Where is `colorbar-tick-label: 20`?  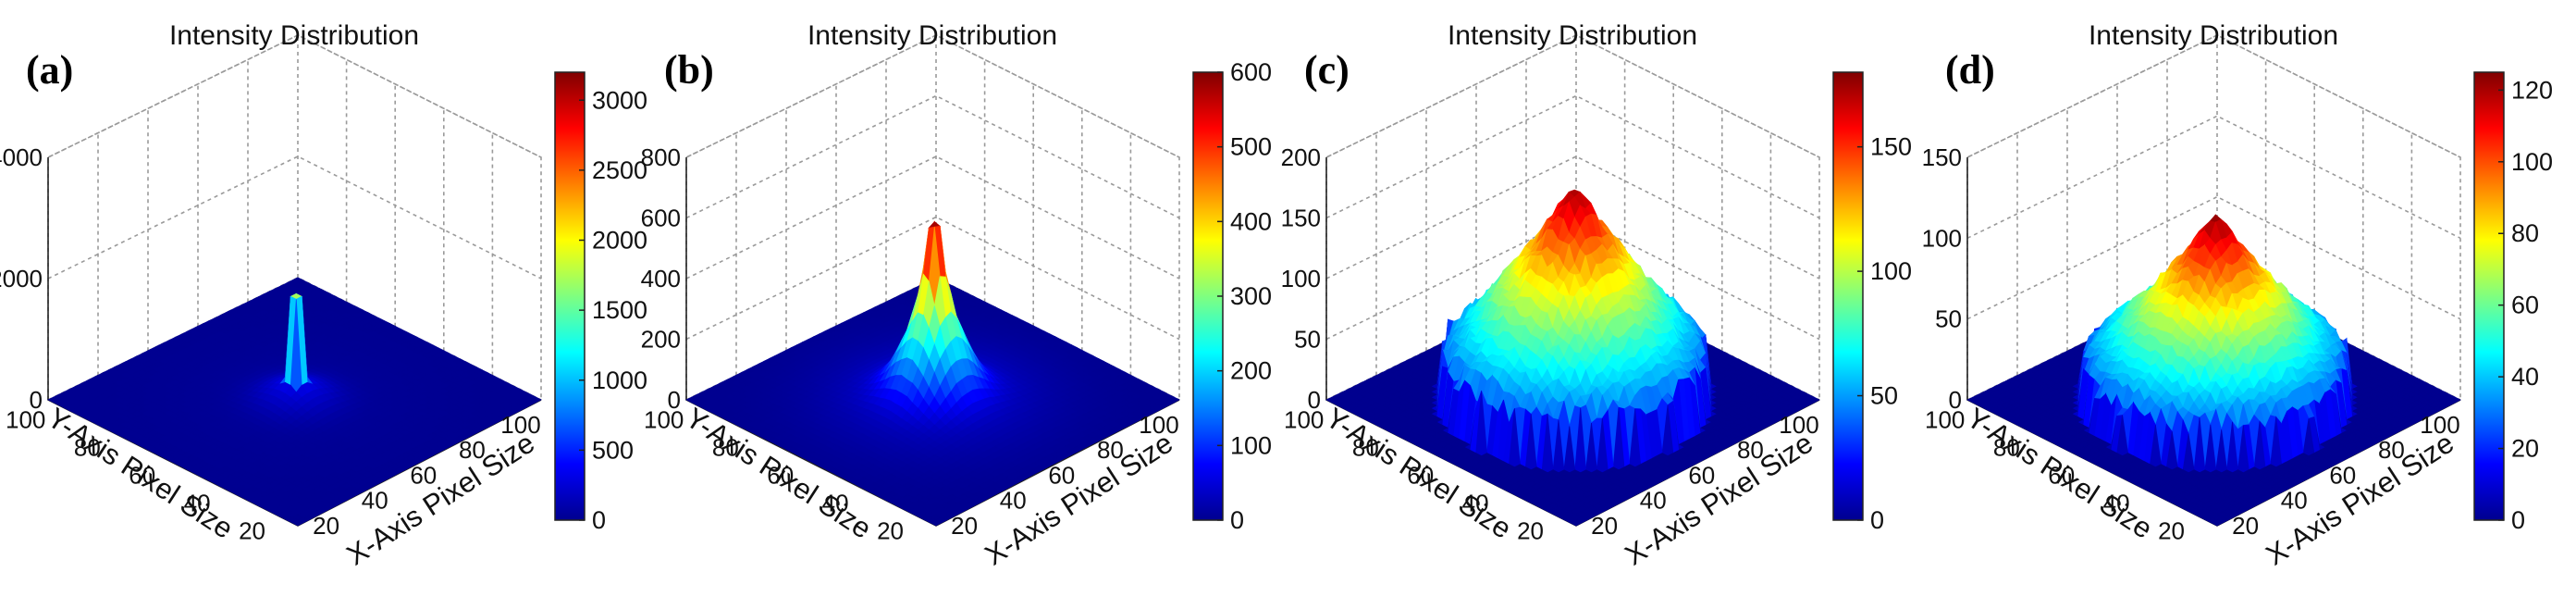
colorbar-tick-label: 20 is located at coordinates (2525, 449).